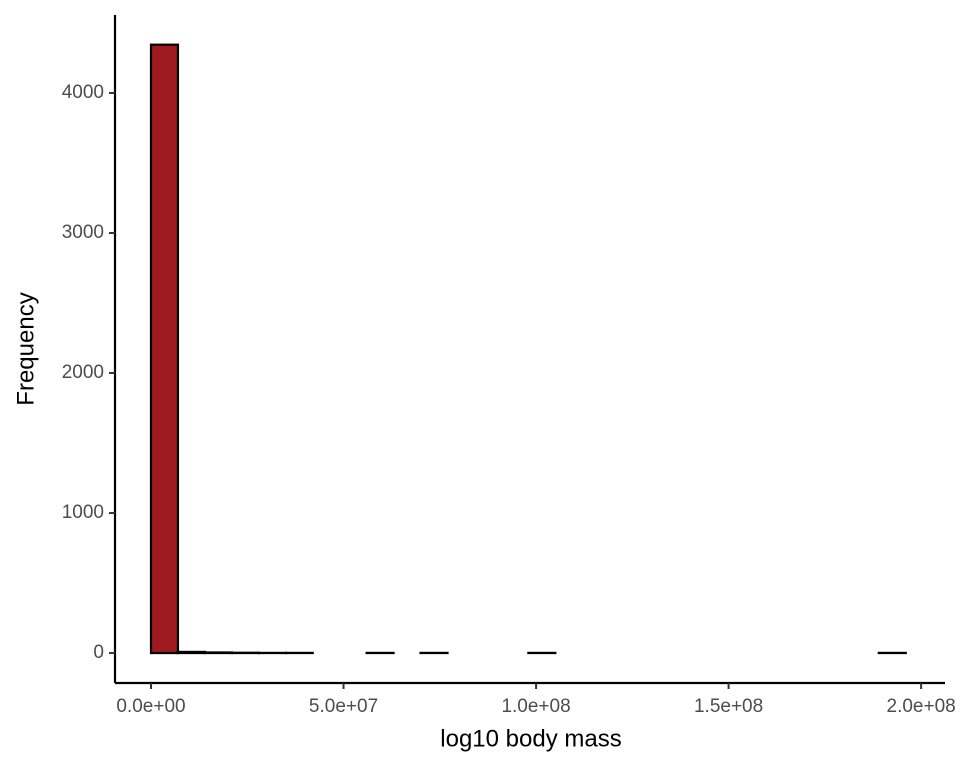 The width and height of the screenshot is (960, 768). Describe the element at coordinates (83, 92) in the screenshot. I see `y-tick-label: 4000` at that location.